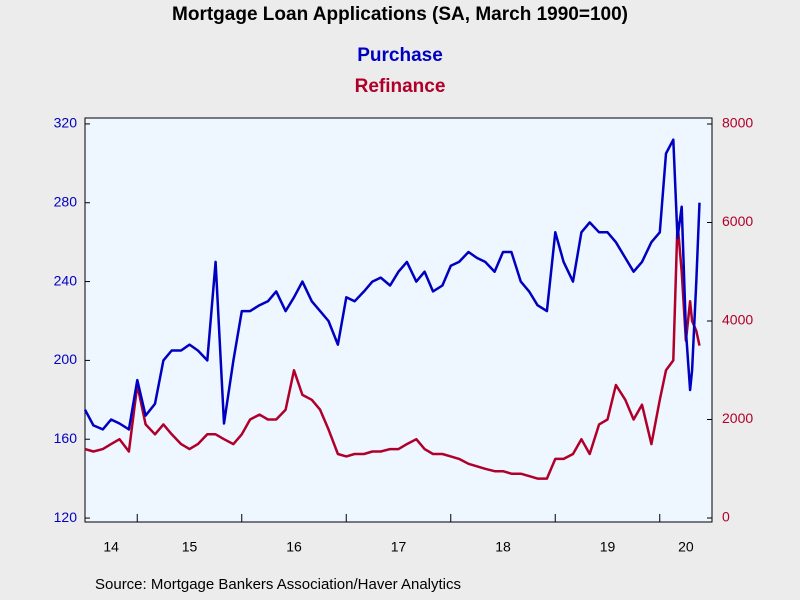 Image resolution: width=800 pixels, height=600 pixels. Describe the element at coordinates (737, 418) in the screenshot. I see `y2-tick-label: 2000` at that location.